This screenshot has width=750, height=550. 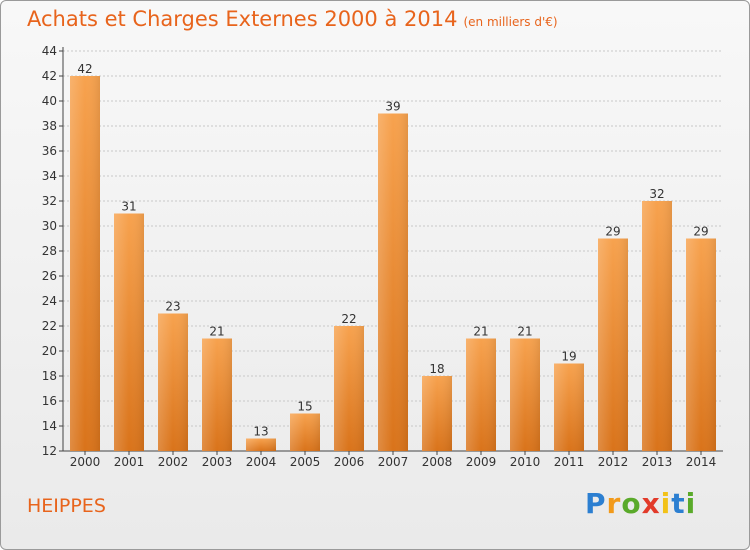 I want to click on y-tick-label: 14, so click(x=49, y=426).